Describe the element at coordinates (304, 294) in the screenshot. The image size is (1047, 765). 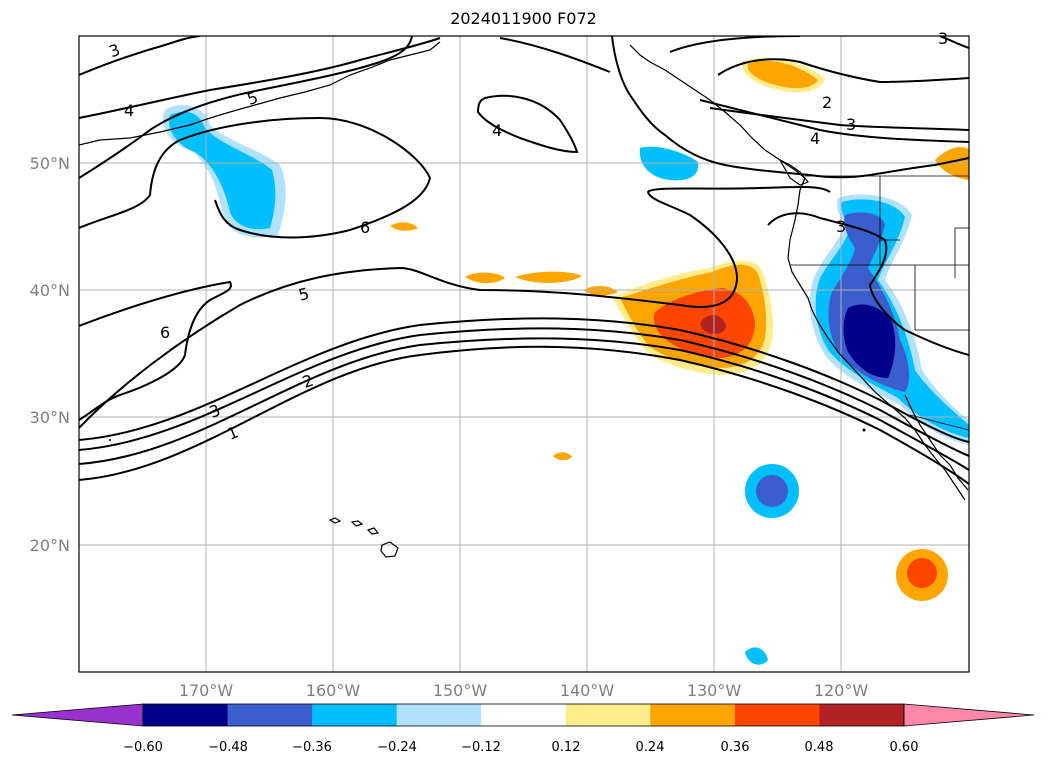
I see `contour-label: 5` at that location.